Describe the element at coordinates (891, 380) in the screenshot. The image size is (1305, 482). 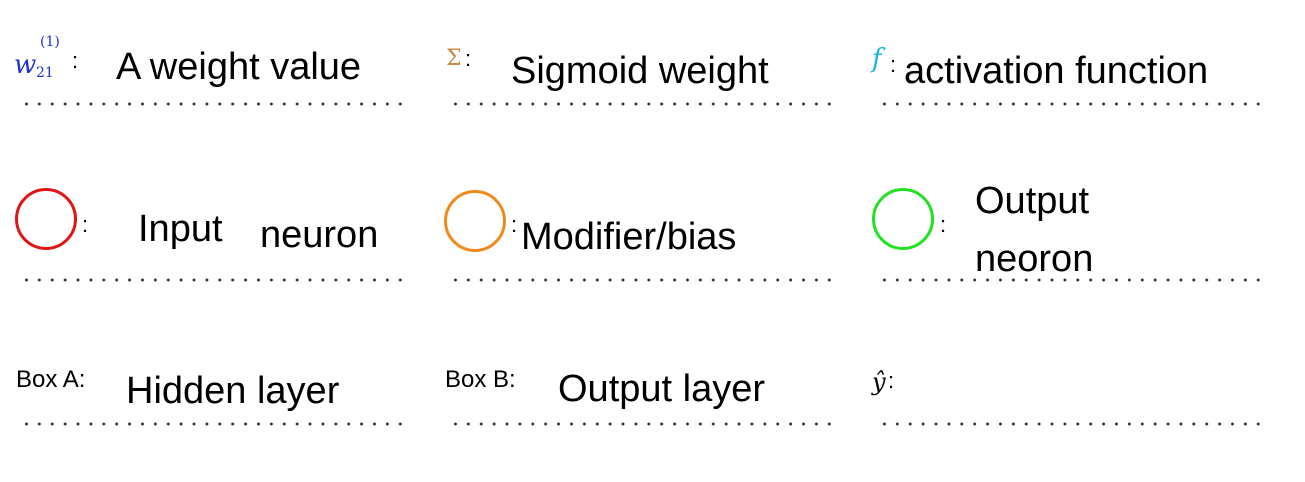
I see `y-hat-colon: :` at that location.